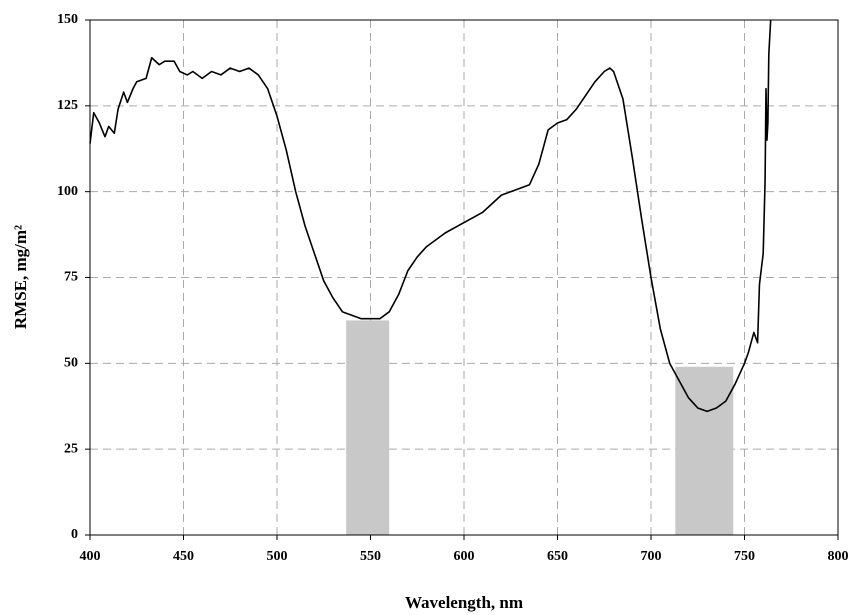 The width and height of the screenshot is (851, 615). I want to click on x-tick-label: 700, so click(651, 556).